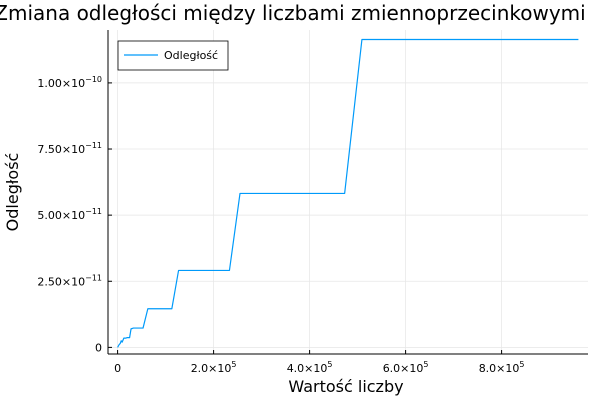 The height and width of the screenshot is (400, 600). I want to click on legend-label: Odległość, so click(191, 55).